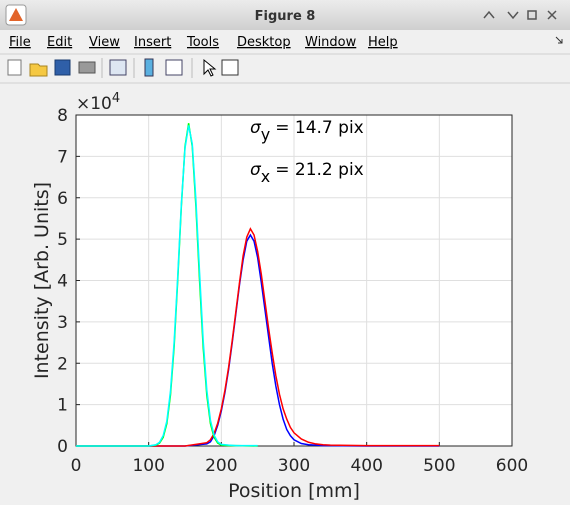 This screenshot has height=505, width=570. What do you see at coordinates (174, 67) in the screenshot?
I see `legend-button` at bounding box center [174, 67].